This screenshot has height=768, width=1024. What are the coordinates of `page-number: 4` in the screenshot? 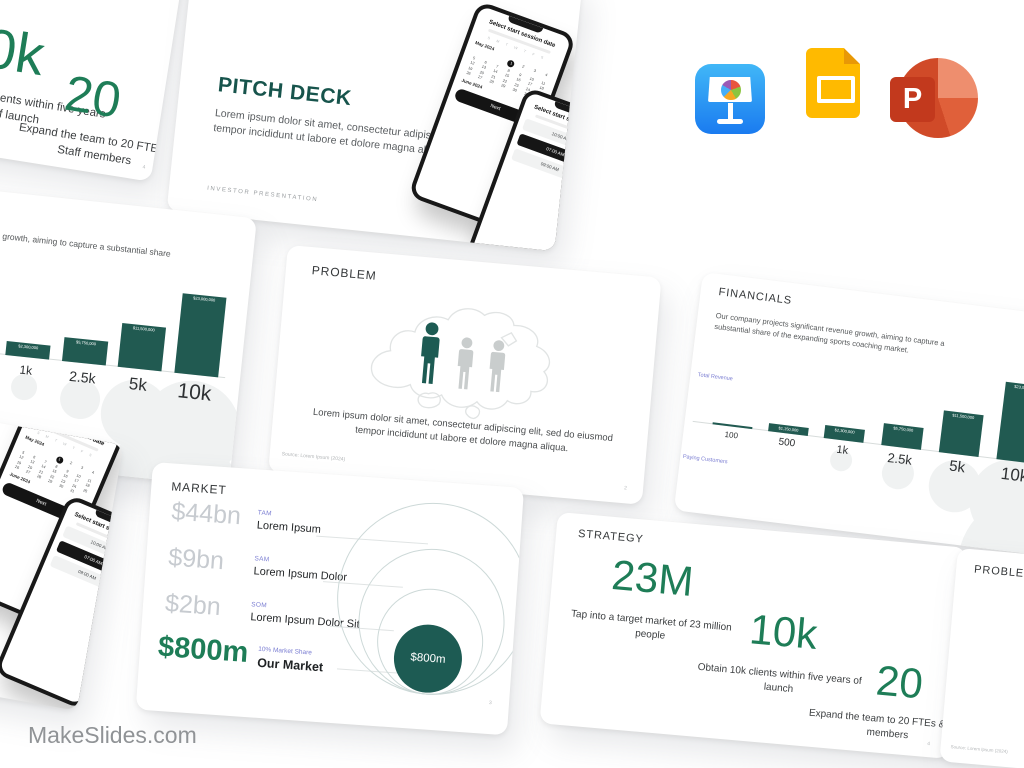 It's located at (928, 744).